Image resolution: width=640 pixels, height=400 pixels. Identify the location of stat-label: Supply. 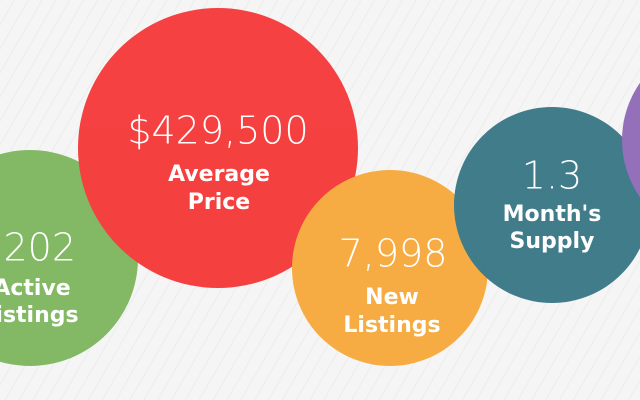
(552, 241).